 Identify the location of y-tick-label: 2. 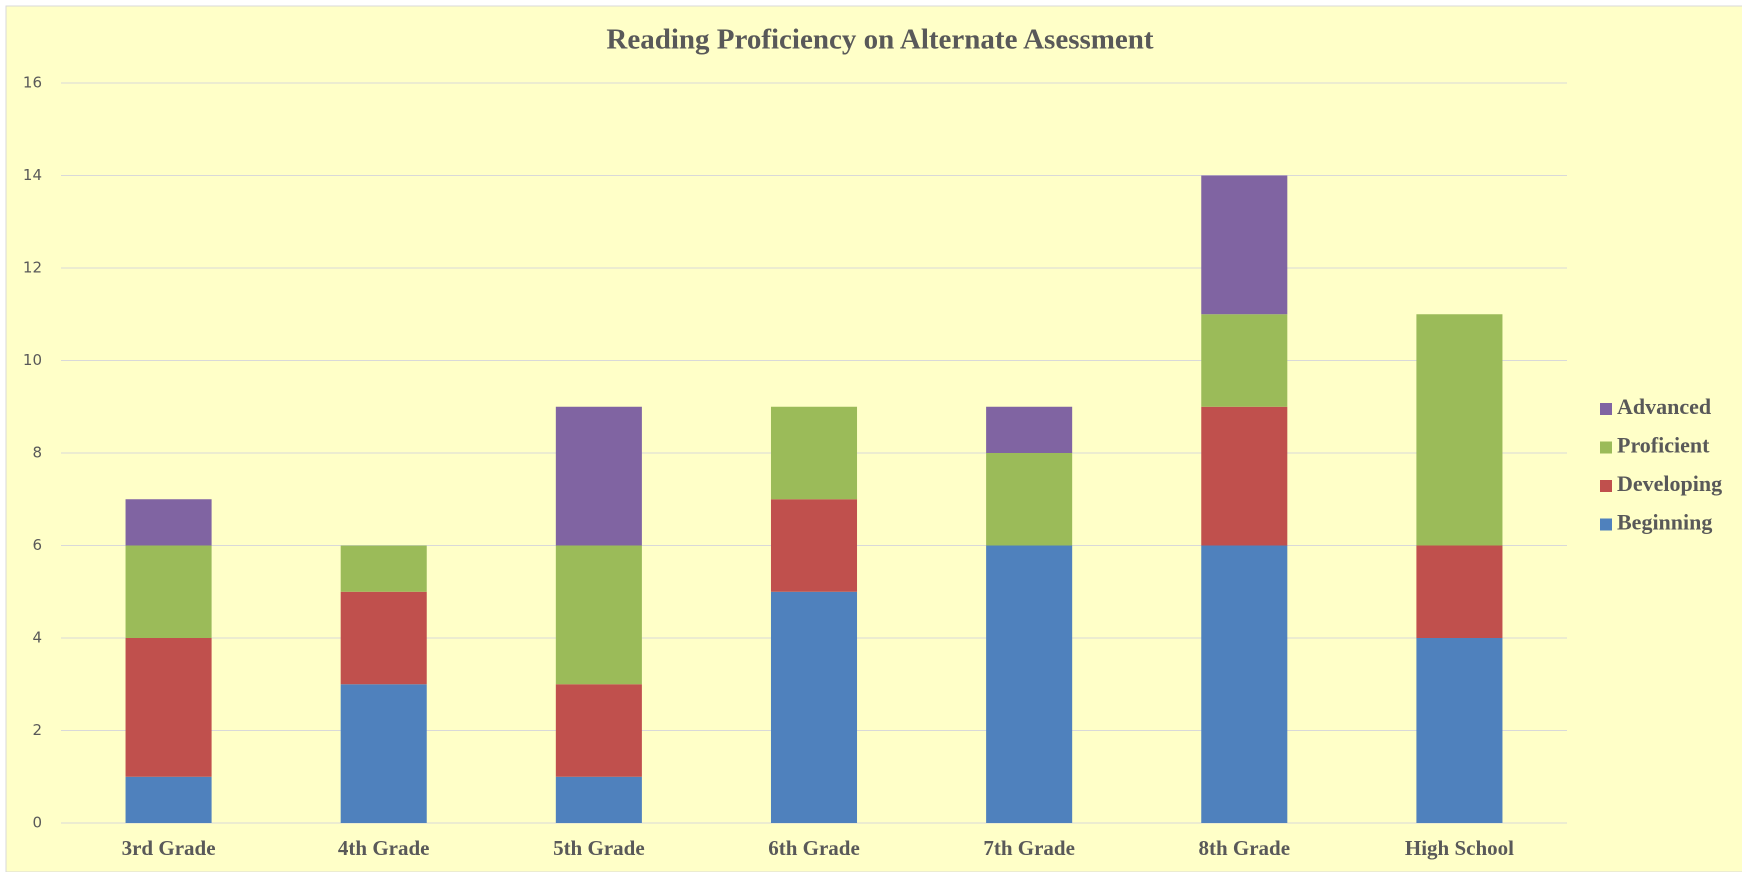
(37, 730).